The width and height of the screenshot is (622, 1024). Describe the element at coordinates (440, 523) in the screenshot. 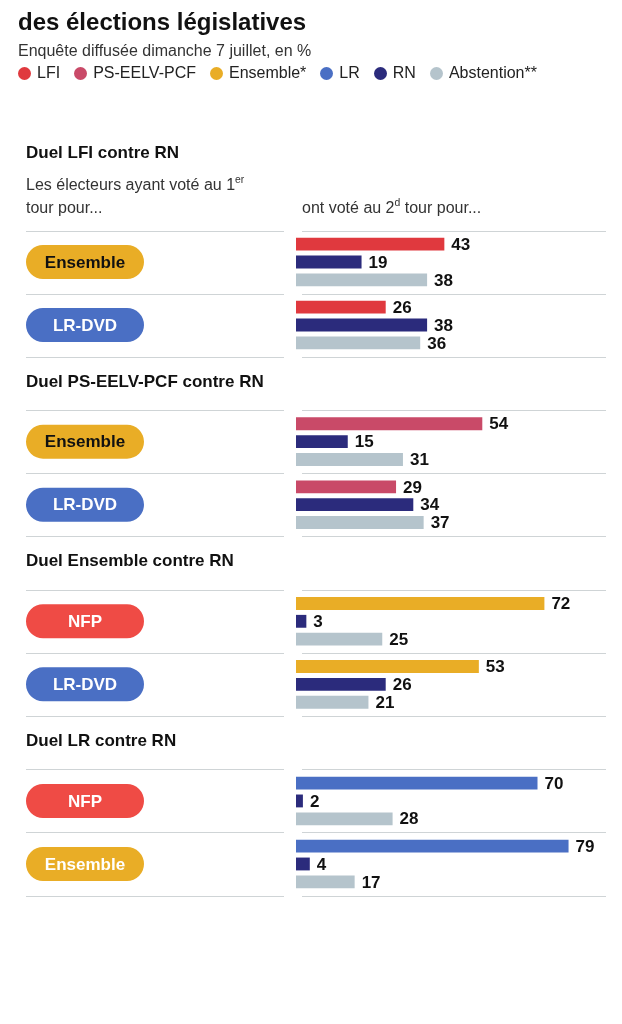

I see `data-label: 37` at that location.